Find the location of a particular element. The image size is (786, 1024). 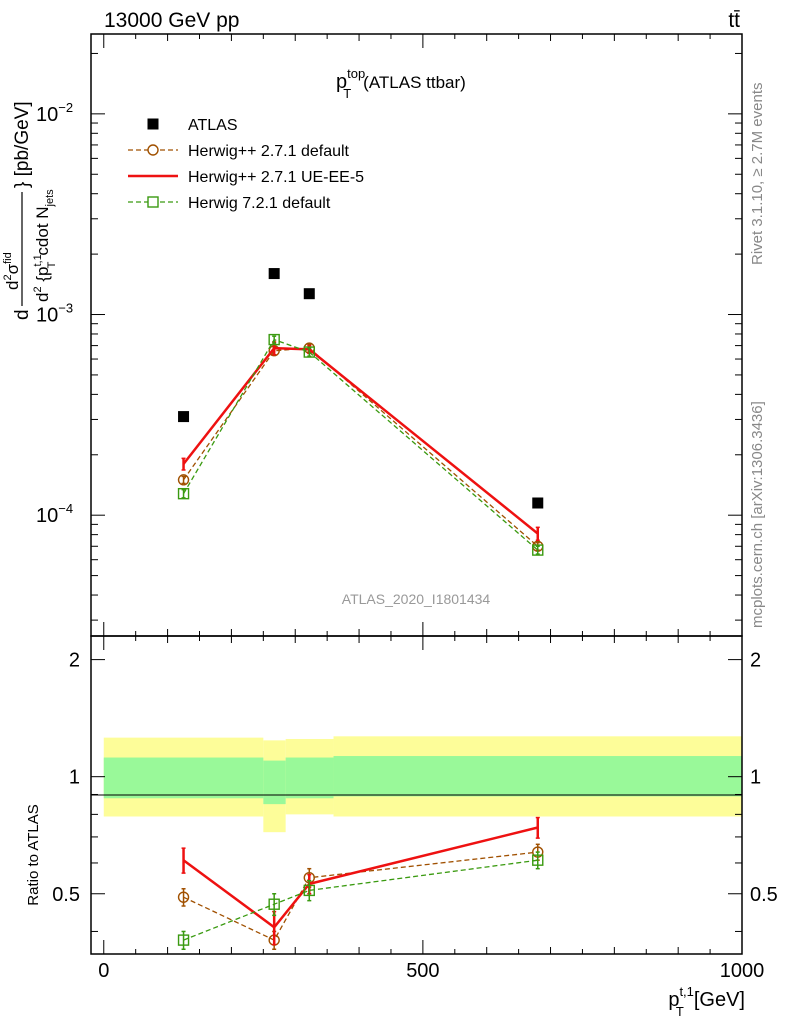

main-herwig-2-7-1-ue-ee-5-line is located at coordinates (360, 440).